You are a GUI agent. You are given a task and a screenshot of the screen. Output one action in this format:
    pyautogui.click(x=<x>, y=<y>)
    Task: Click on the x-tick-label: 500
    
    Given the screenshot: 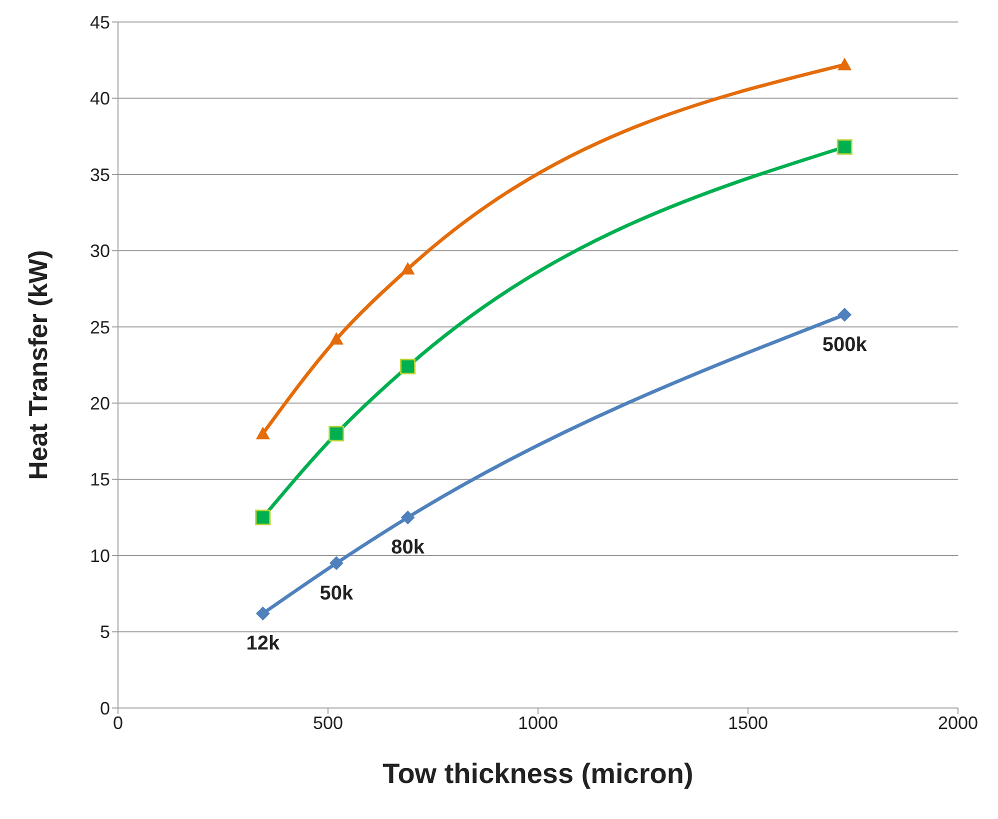 What is the action you would take?
    pyautogui.click(x=328, y=722)
    